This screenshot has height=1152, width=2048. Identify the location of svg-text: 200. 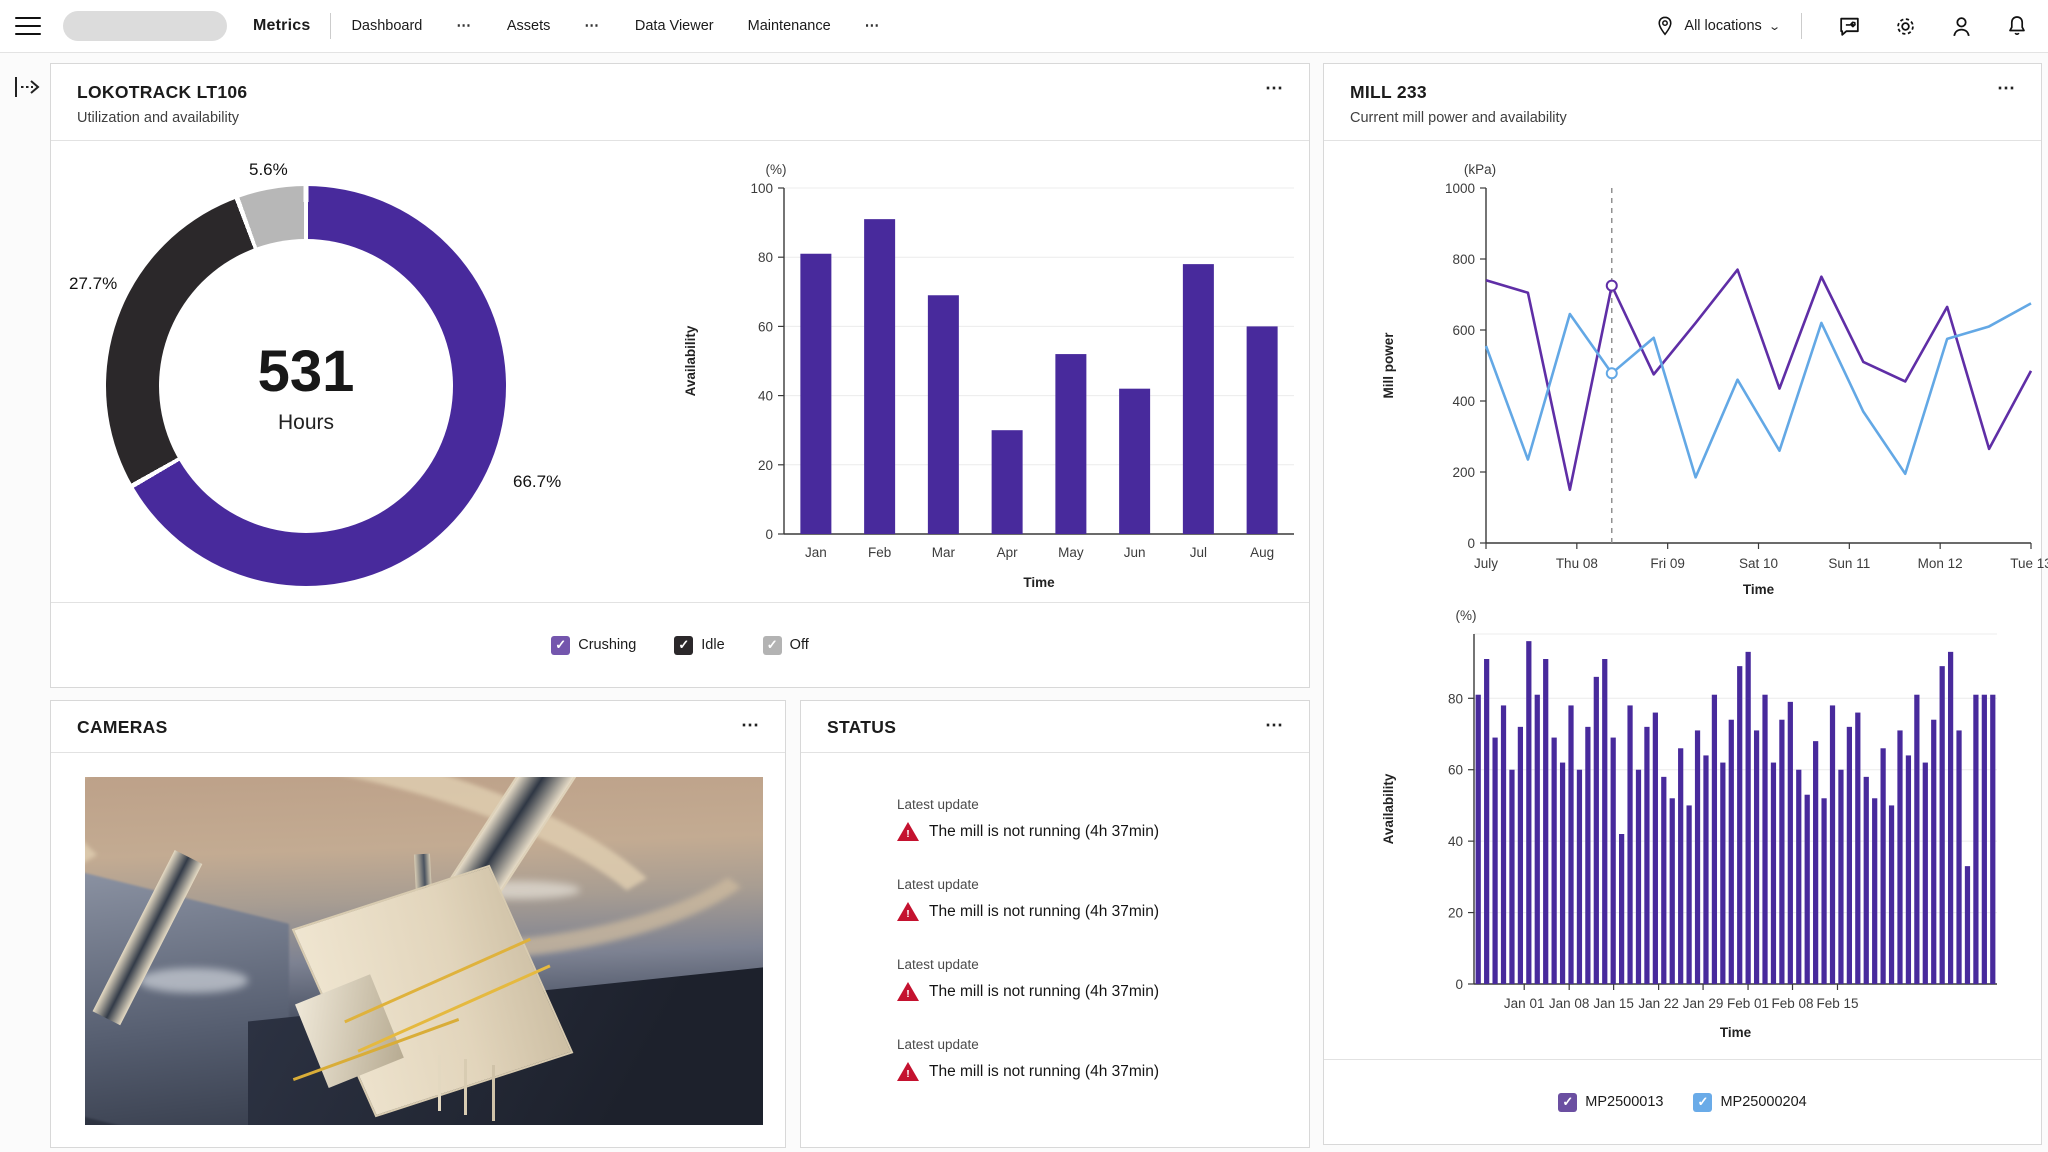
(1463, 472).